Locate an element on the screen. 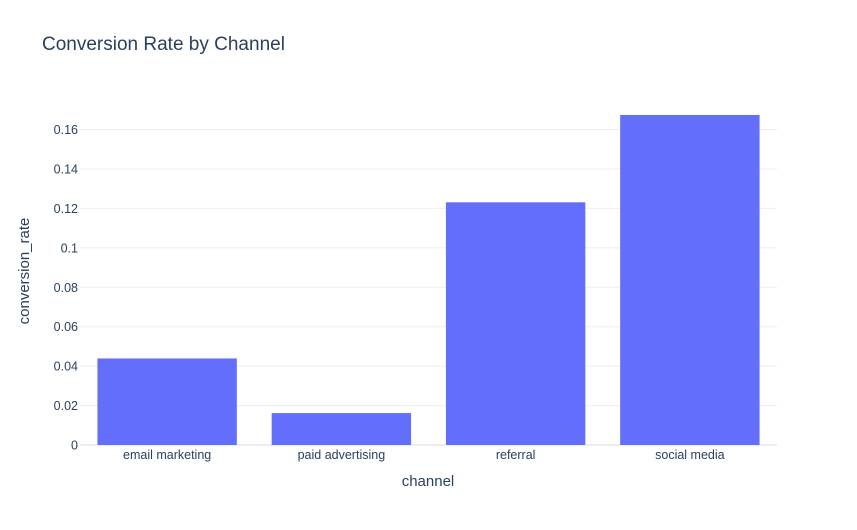 The width and height of the screenshot is (857, 530). bar-social-media is located at coordinates (690, 279).